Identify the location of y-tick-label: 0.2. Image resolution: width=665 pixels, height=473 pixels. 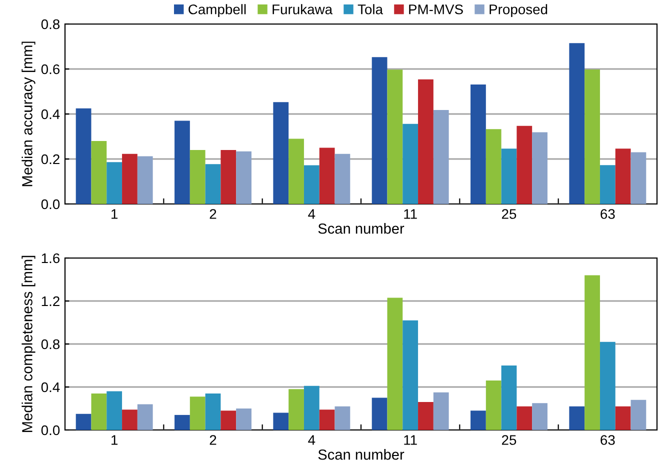
(50, 159).